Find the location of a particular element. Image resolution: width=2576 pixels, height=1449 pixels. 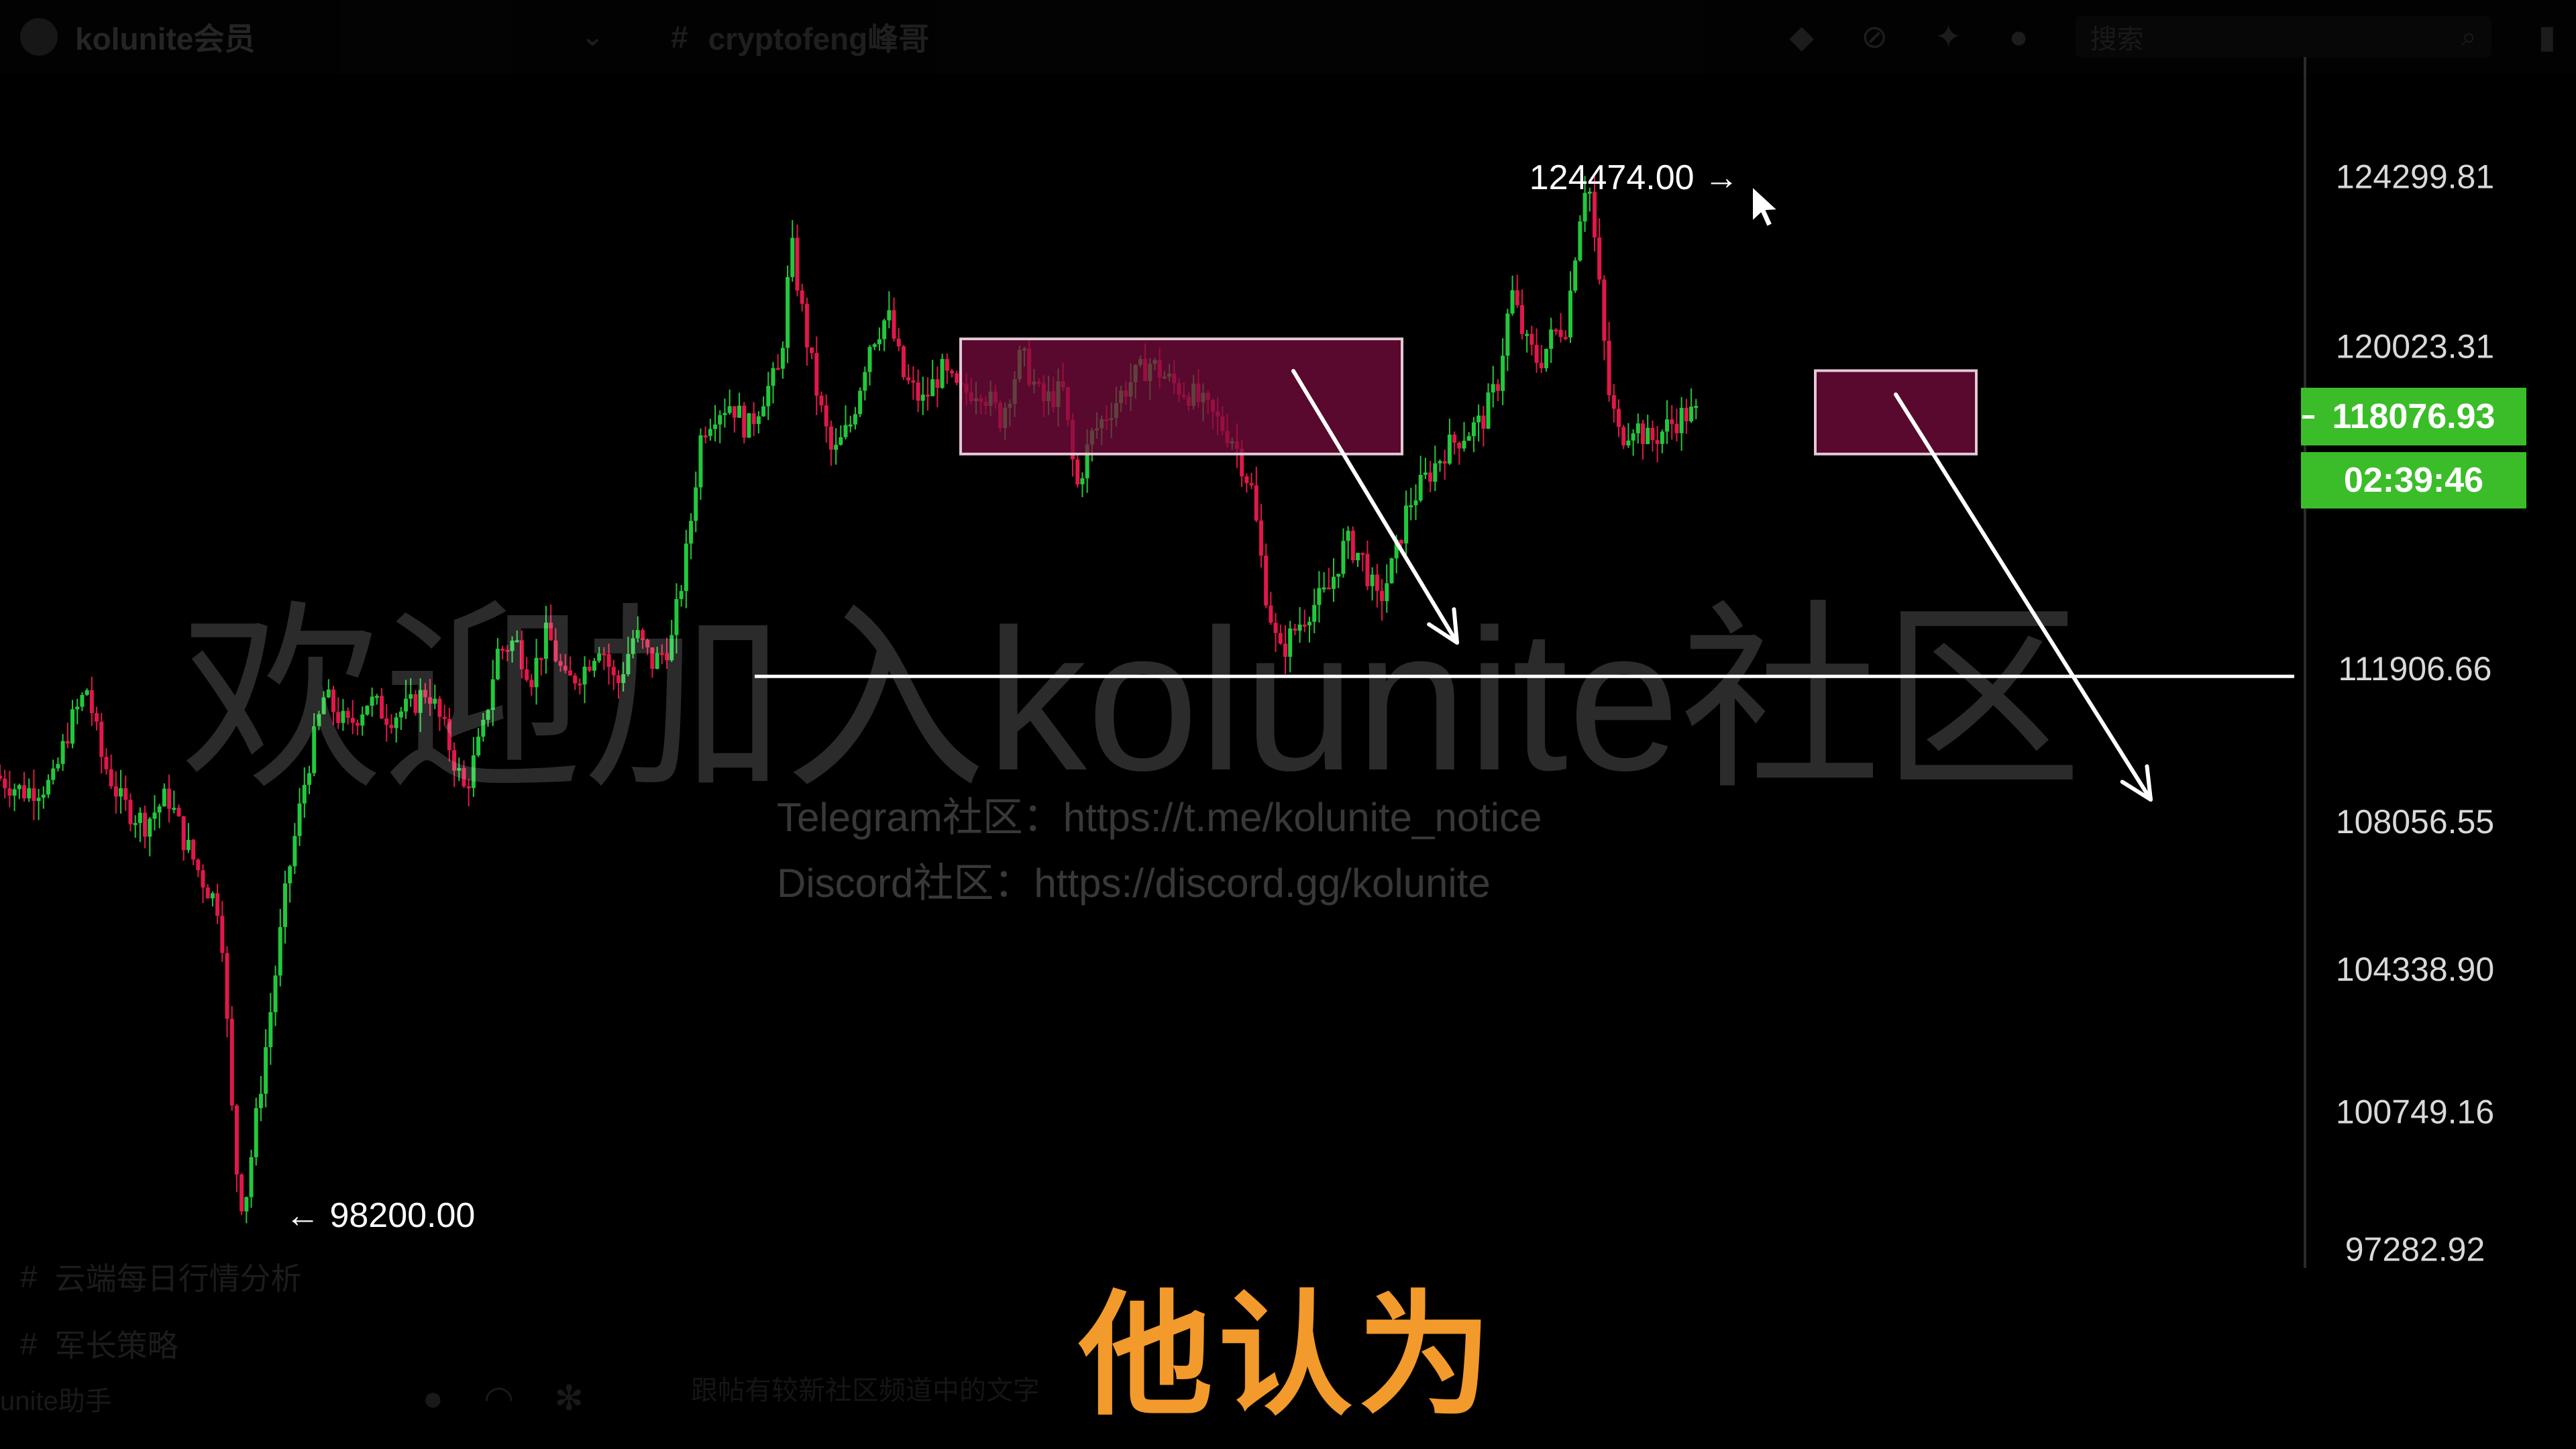

search-placeholder: 搜索 is located at coordinates (2117, 39).